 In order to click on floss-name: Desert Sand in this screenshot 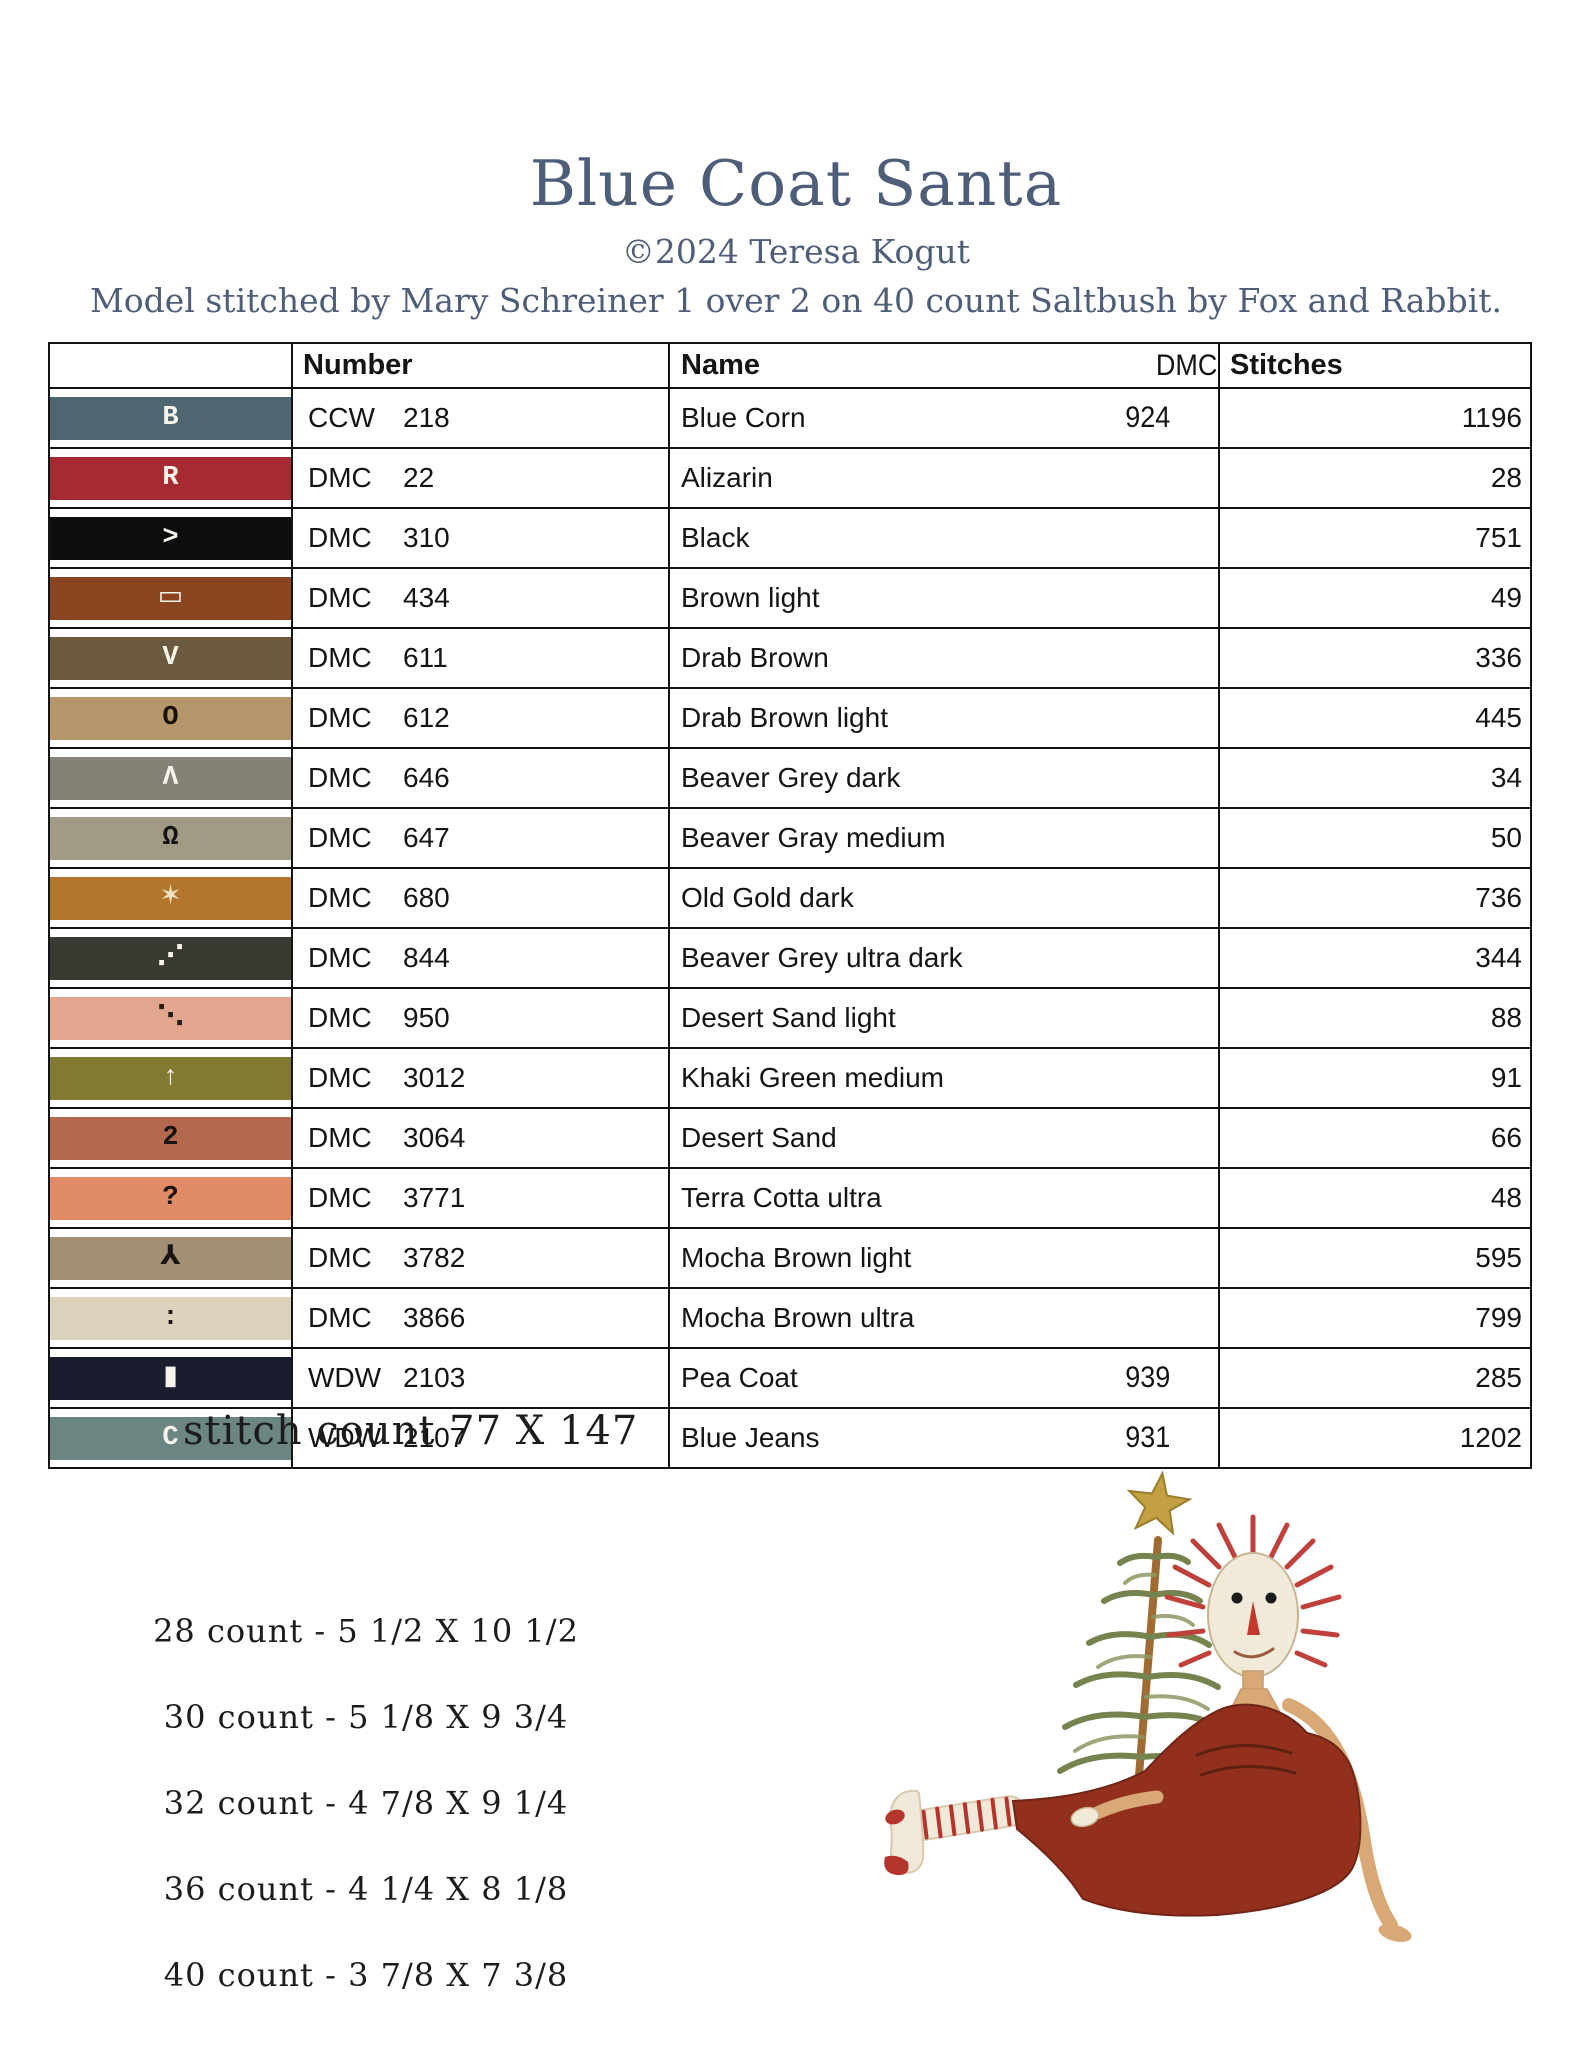, I will do `click(759, 1137)`.